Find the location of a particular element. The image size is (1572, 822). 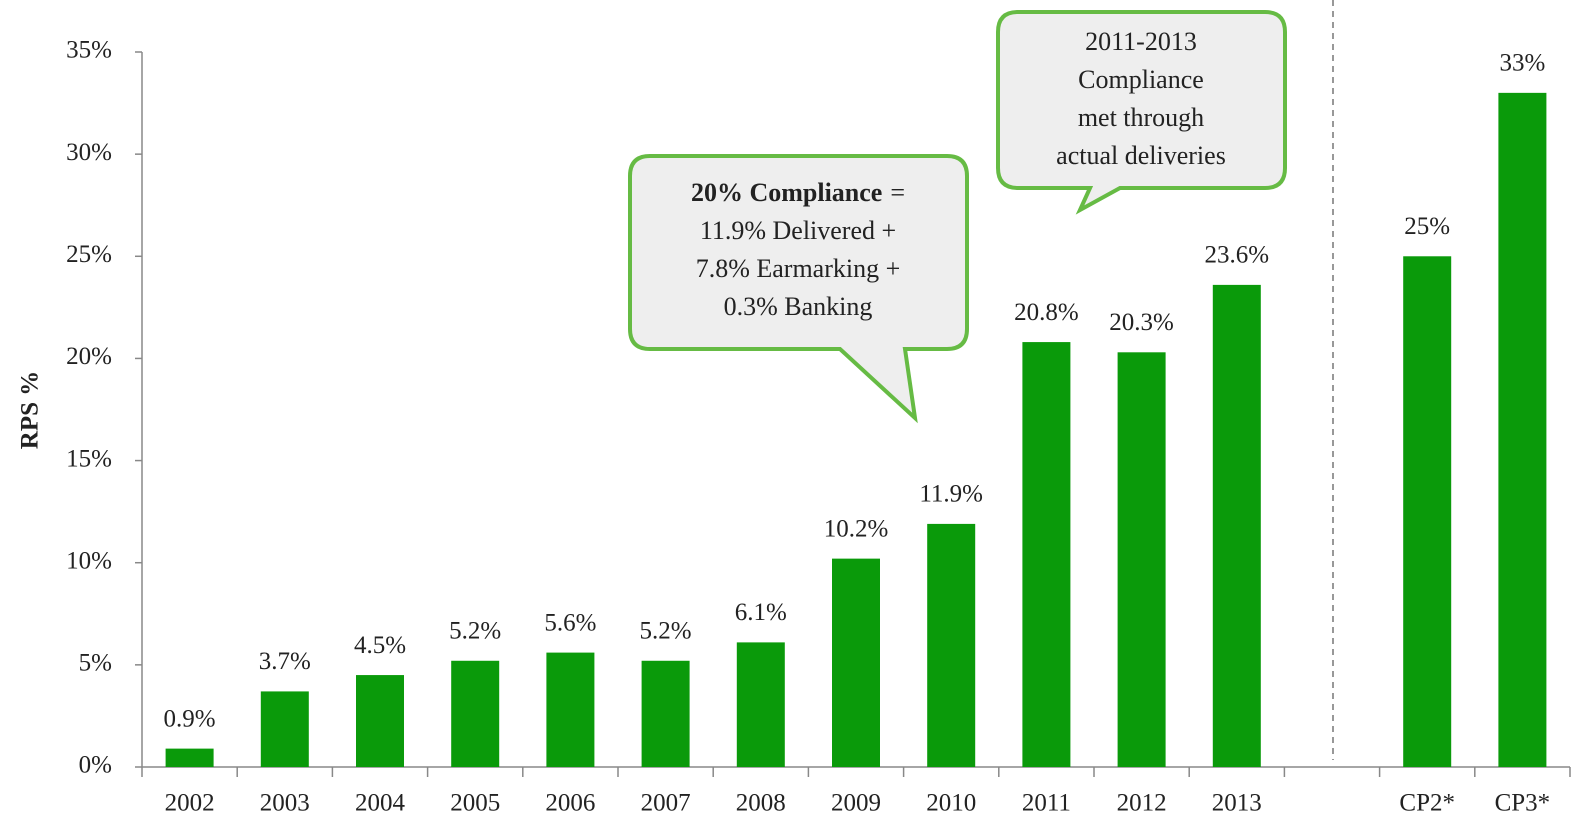

callout-text: 7.8% Earmarking + is located at coordinates (798, 268).